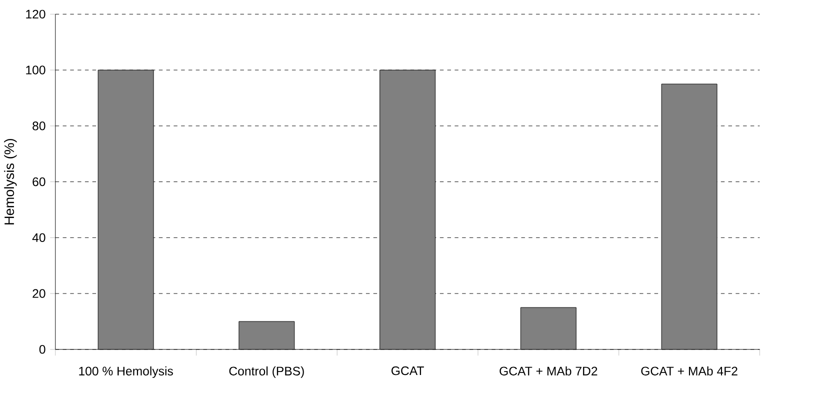  Describe the element at coordinates (266, 372) in the screenshot. I see `x-tick-label: Control (PBS)` at that location.